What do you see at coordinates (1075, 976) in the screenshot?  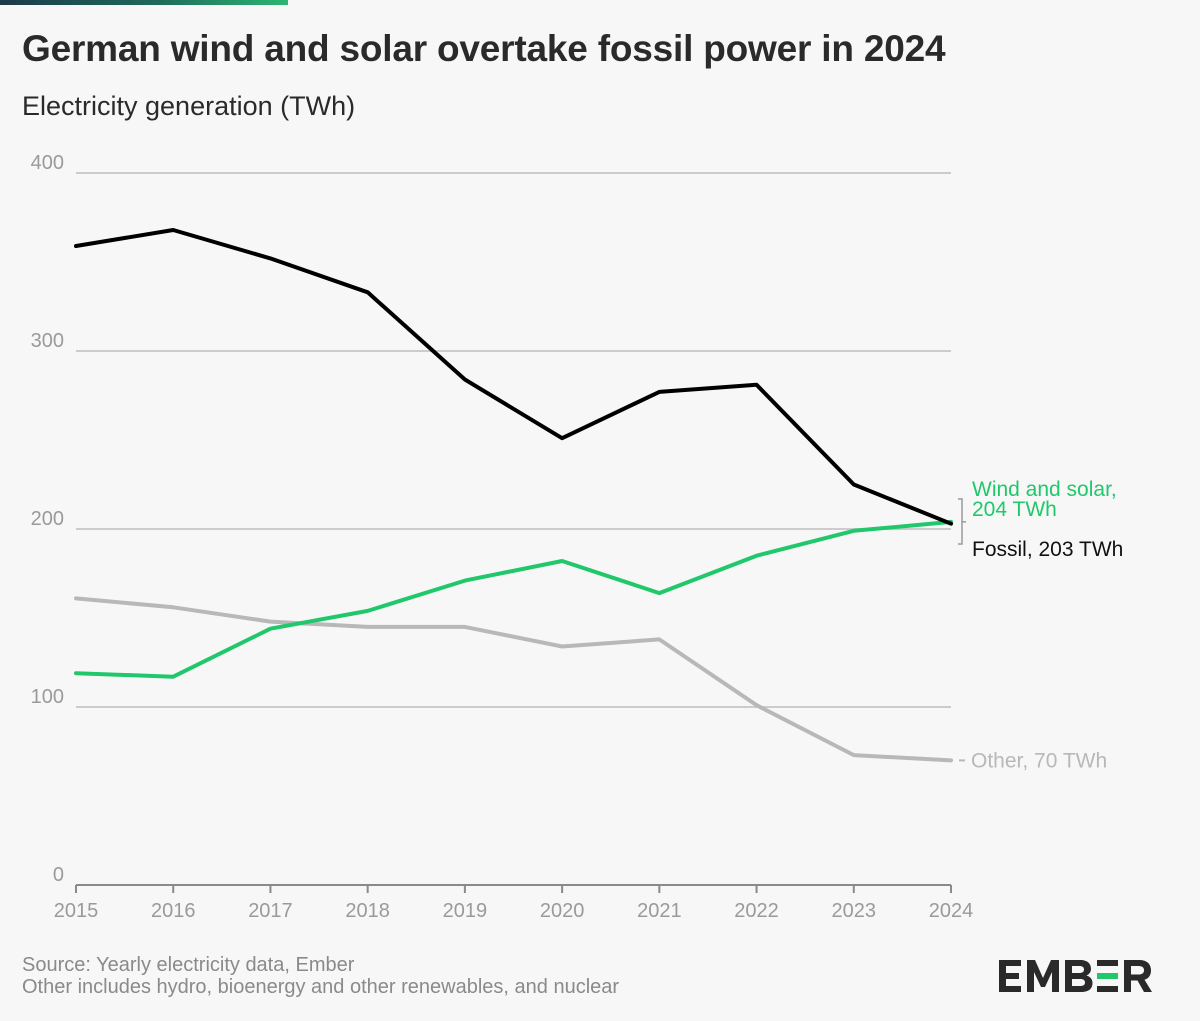 I see `ember-logo` at bounding box center [1075, 976].